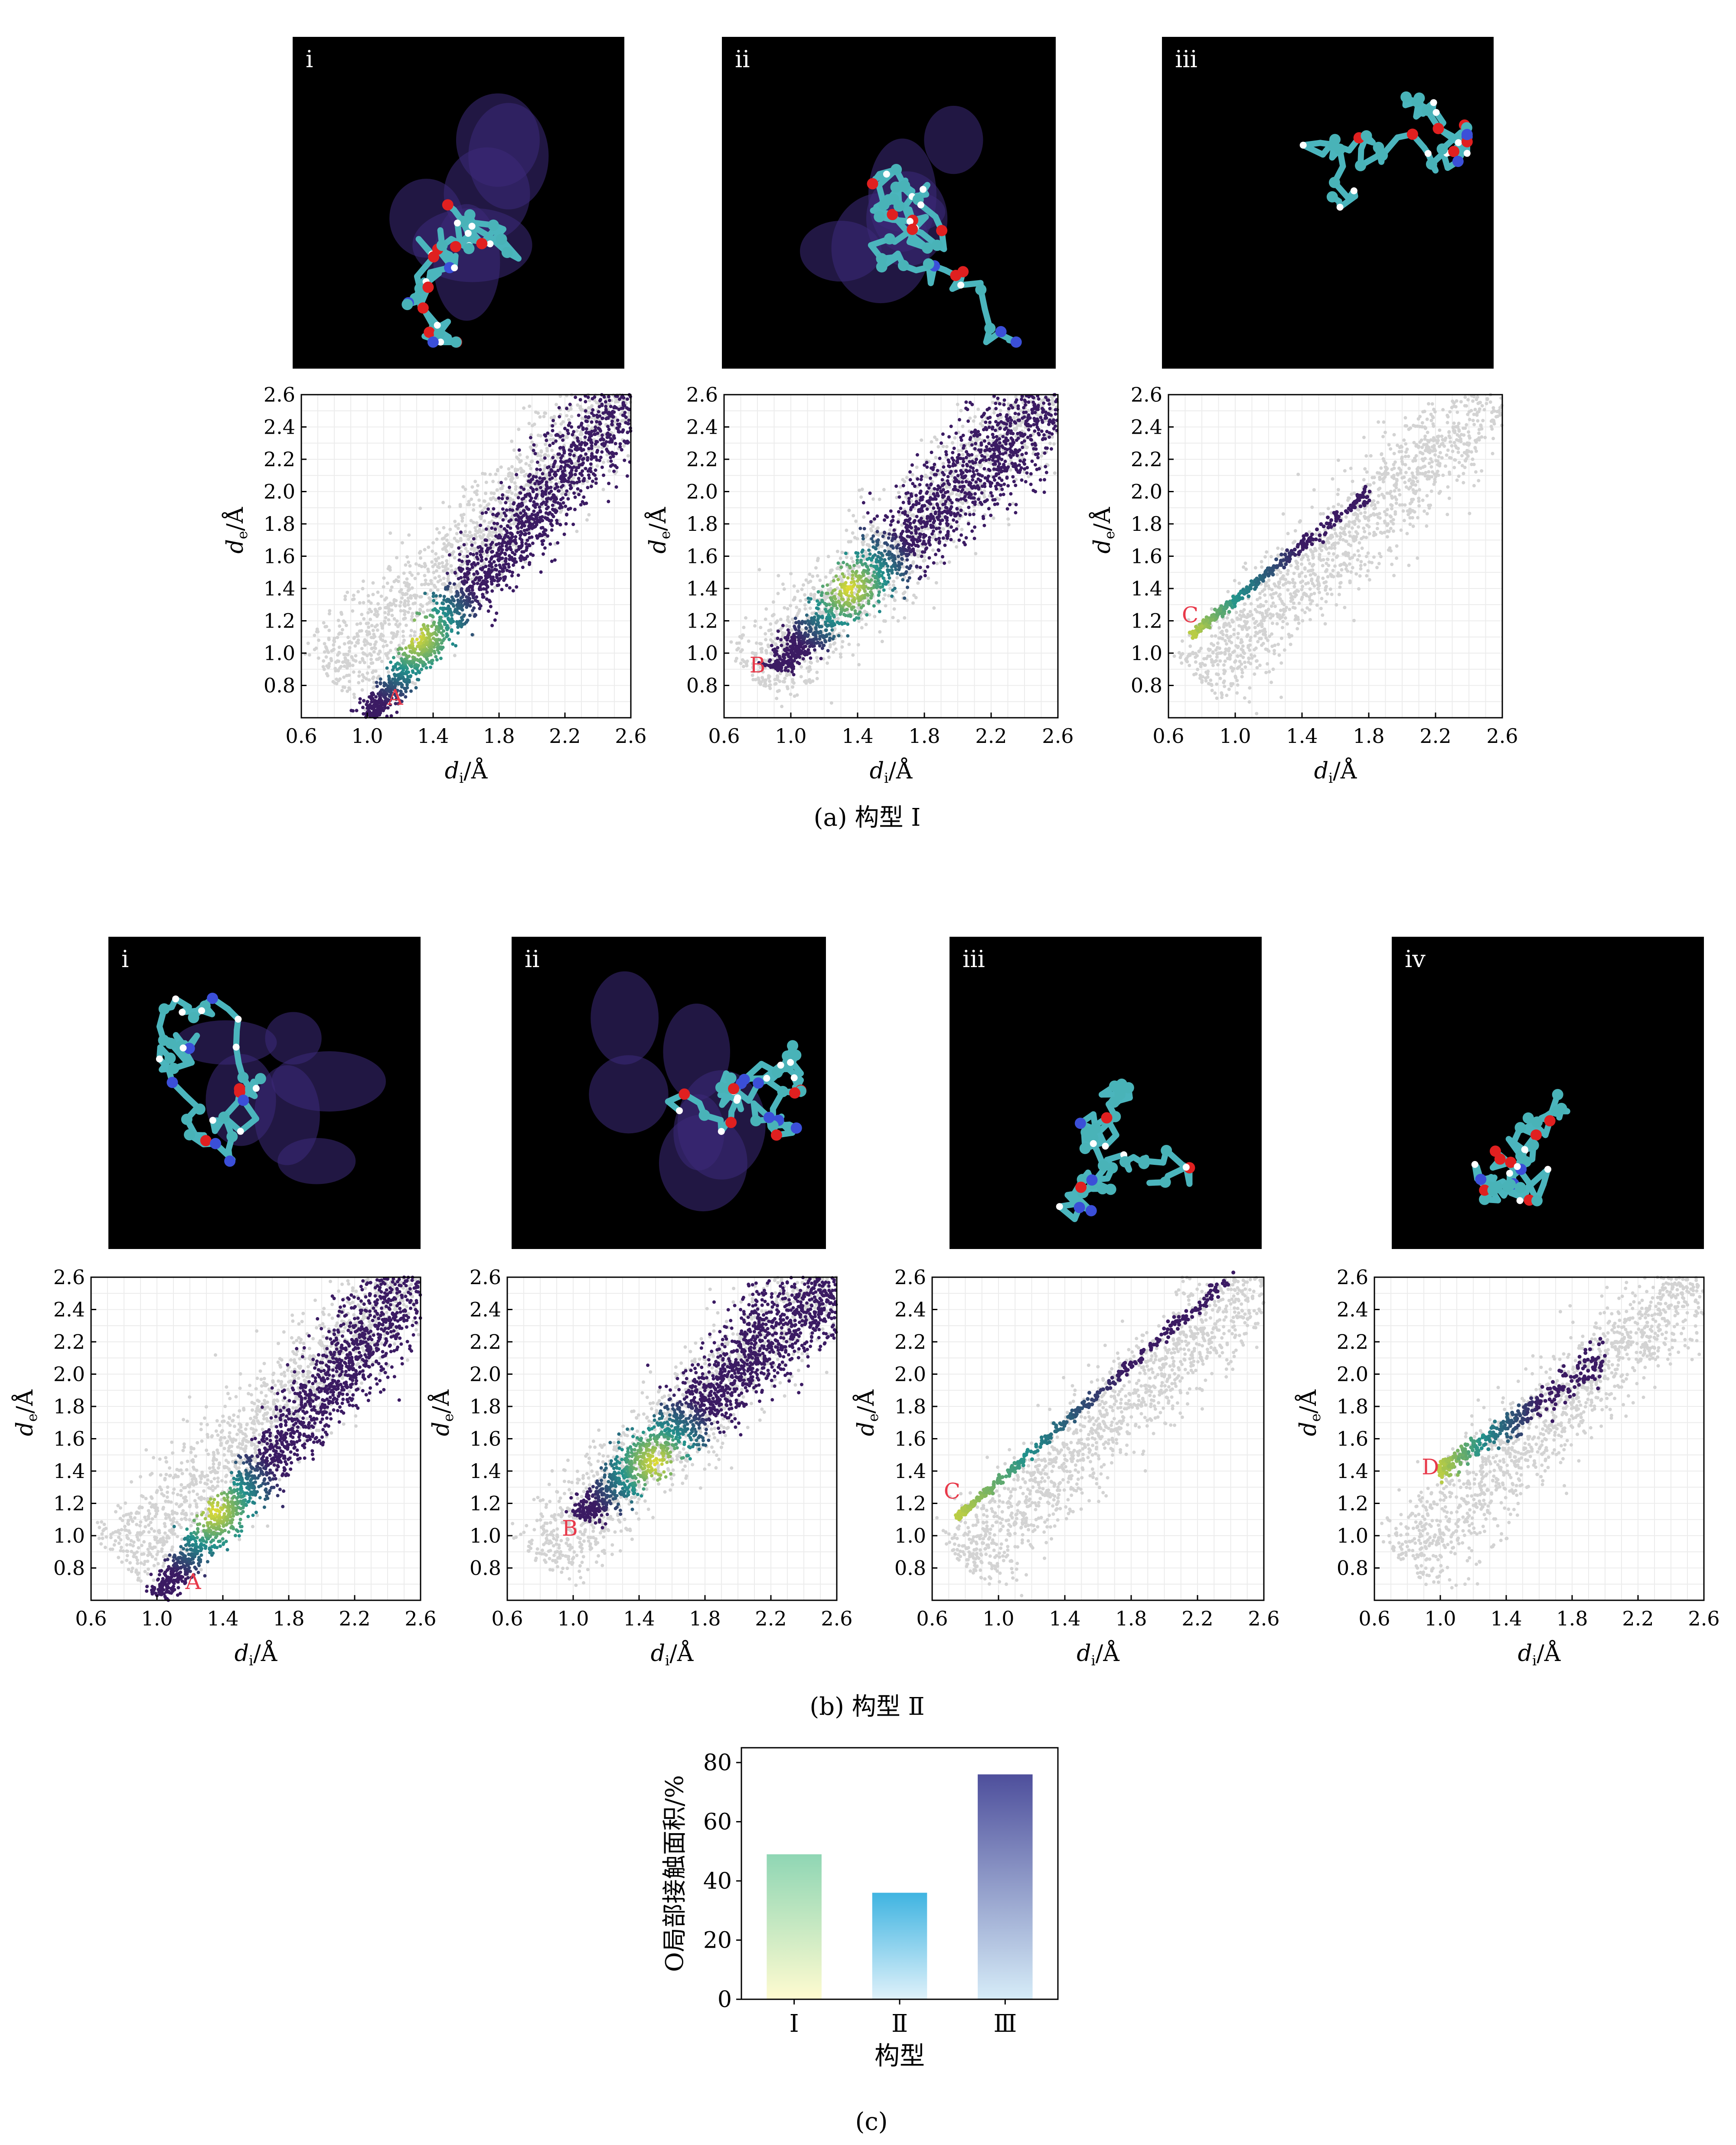 This screenshot has height=2145, width=1736. What do you see at coordinates (264, 1093) in the screenshot?
I see `molecule-panel: i` at bounding box center [264, 1093].